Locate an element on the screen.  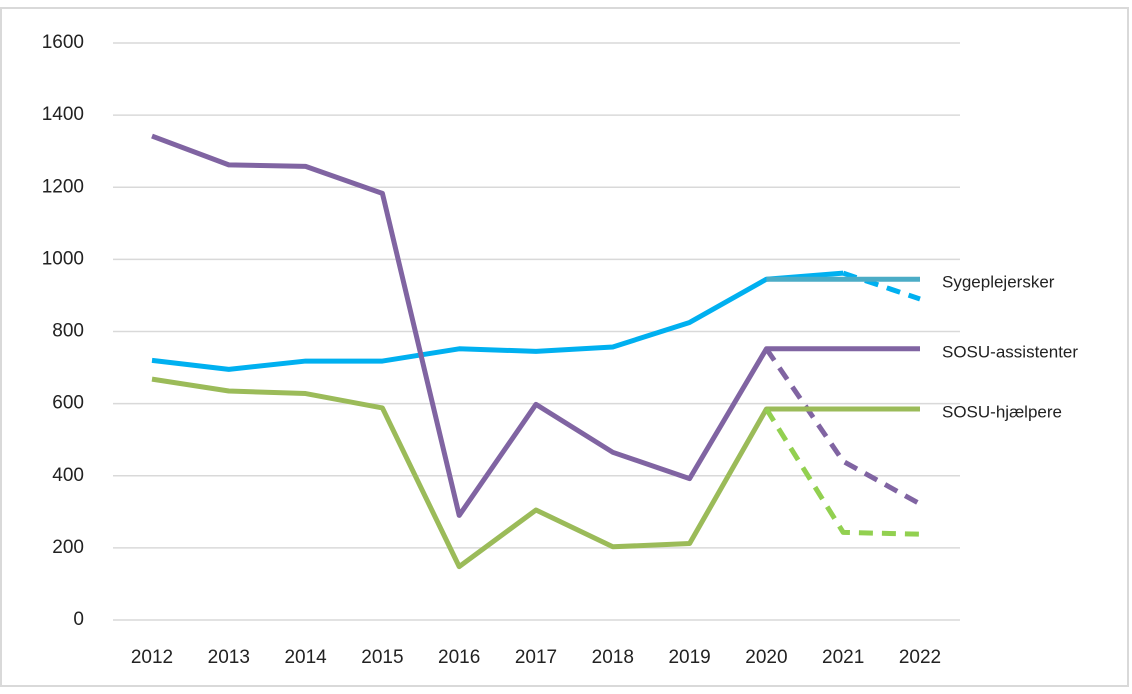
series-label: SOSU-assistenter is located at coordinates (1010, 351).